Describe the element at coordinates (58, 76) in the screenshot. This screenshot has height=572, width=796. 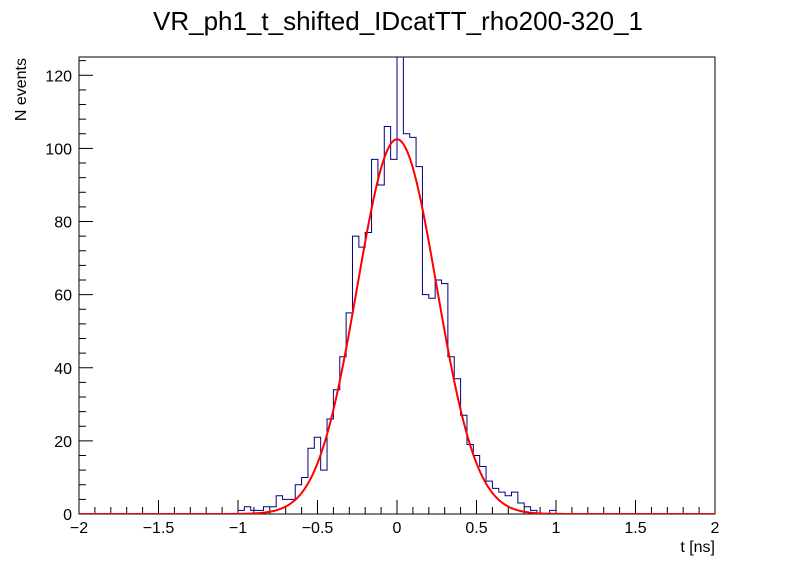
I see `y-tick-label: 120` at that location.